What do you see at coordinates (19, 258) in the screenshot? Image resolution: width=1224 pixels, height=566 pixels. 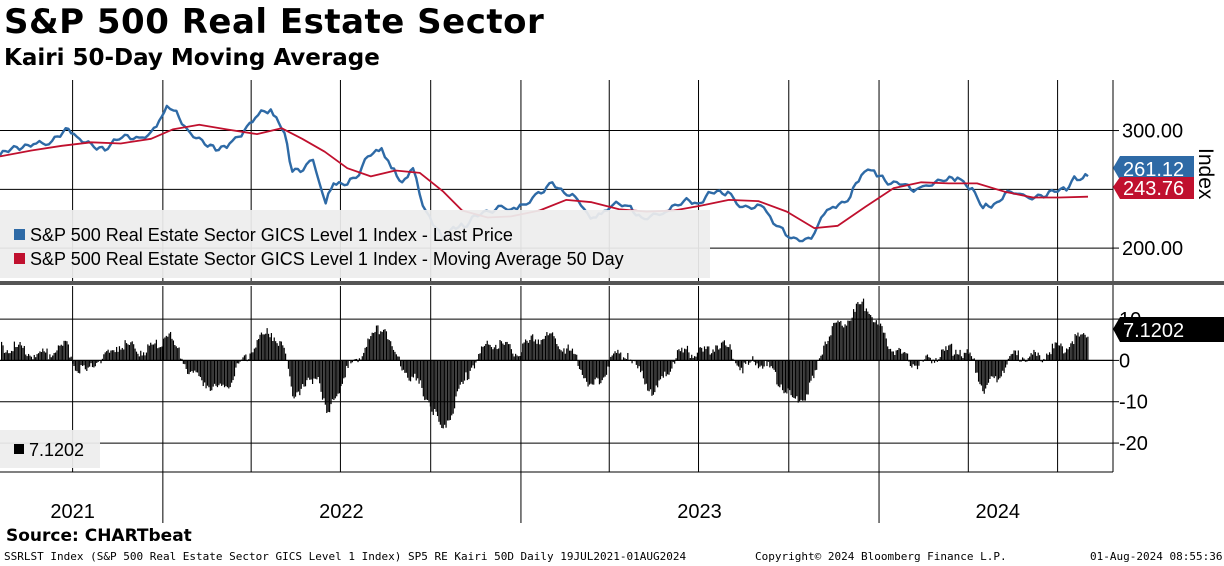 I see `legend-swatch-ma` at bounding box center [19, 258].